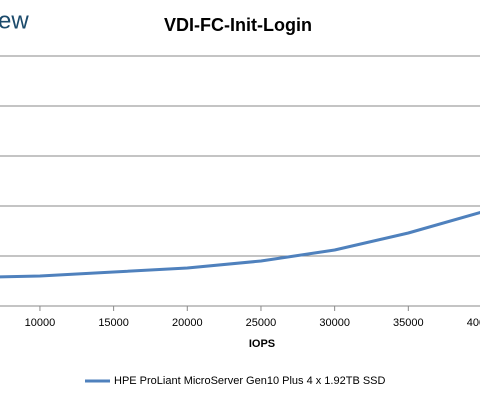 This screenshot has width=480, height=401. What do you see at coordinates (473, 323) in the screenshot?
I see `x-tick-label: 40000` at bounding box center [473, 323].